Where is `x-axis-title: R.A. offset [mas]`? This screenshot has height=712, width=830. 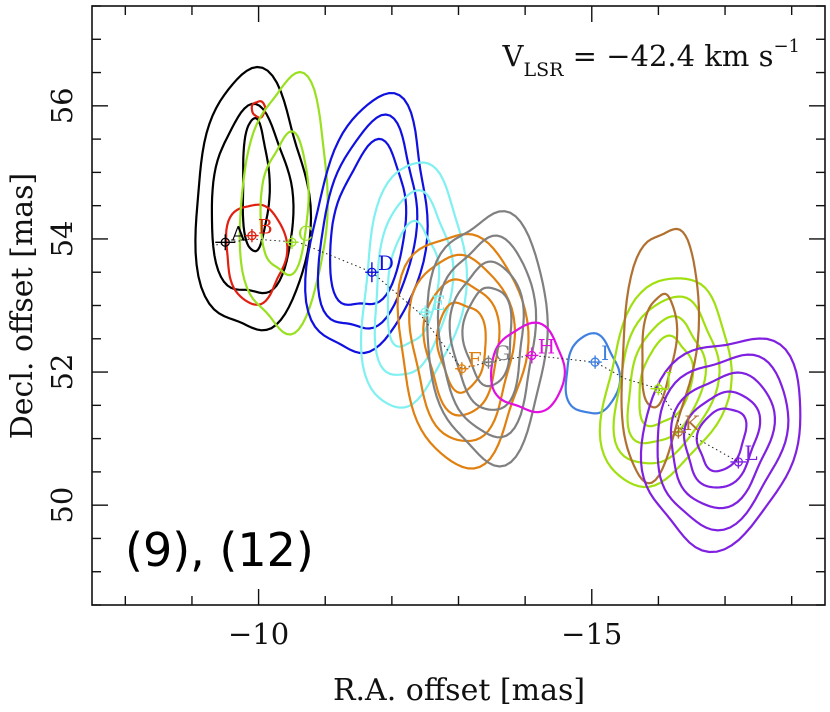
x-axis-title: R.A. offset [mas] is located at coordinates (459, 690).